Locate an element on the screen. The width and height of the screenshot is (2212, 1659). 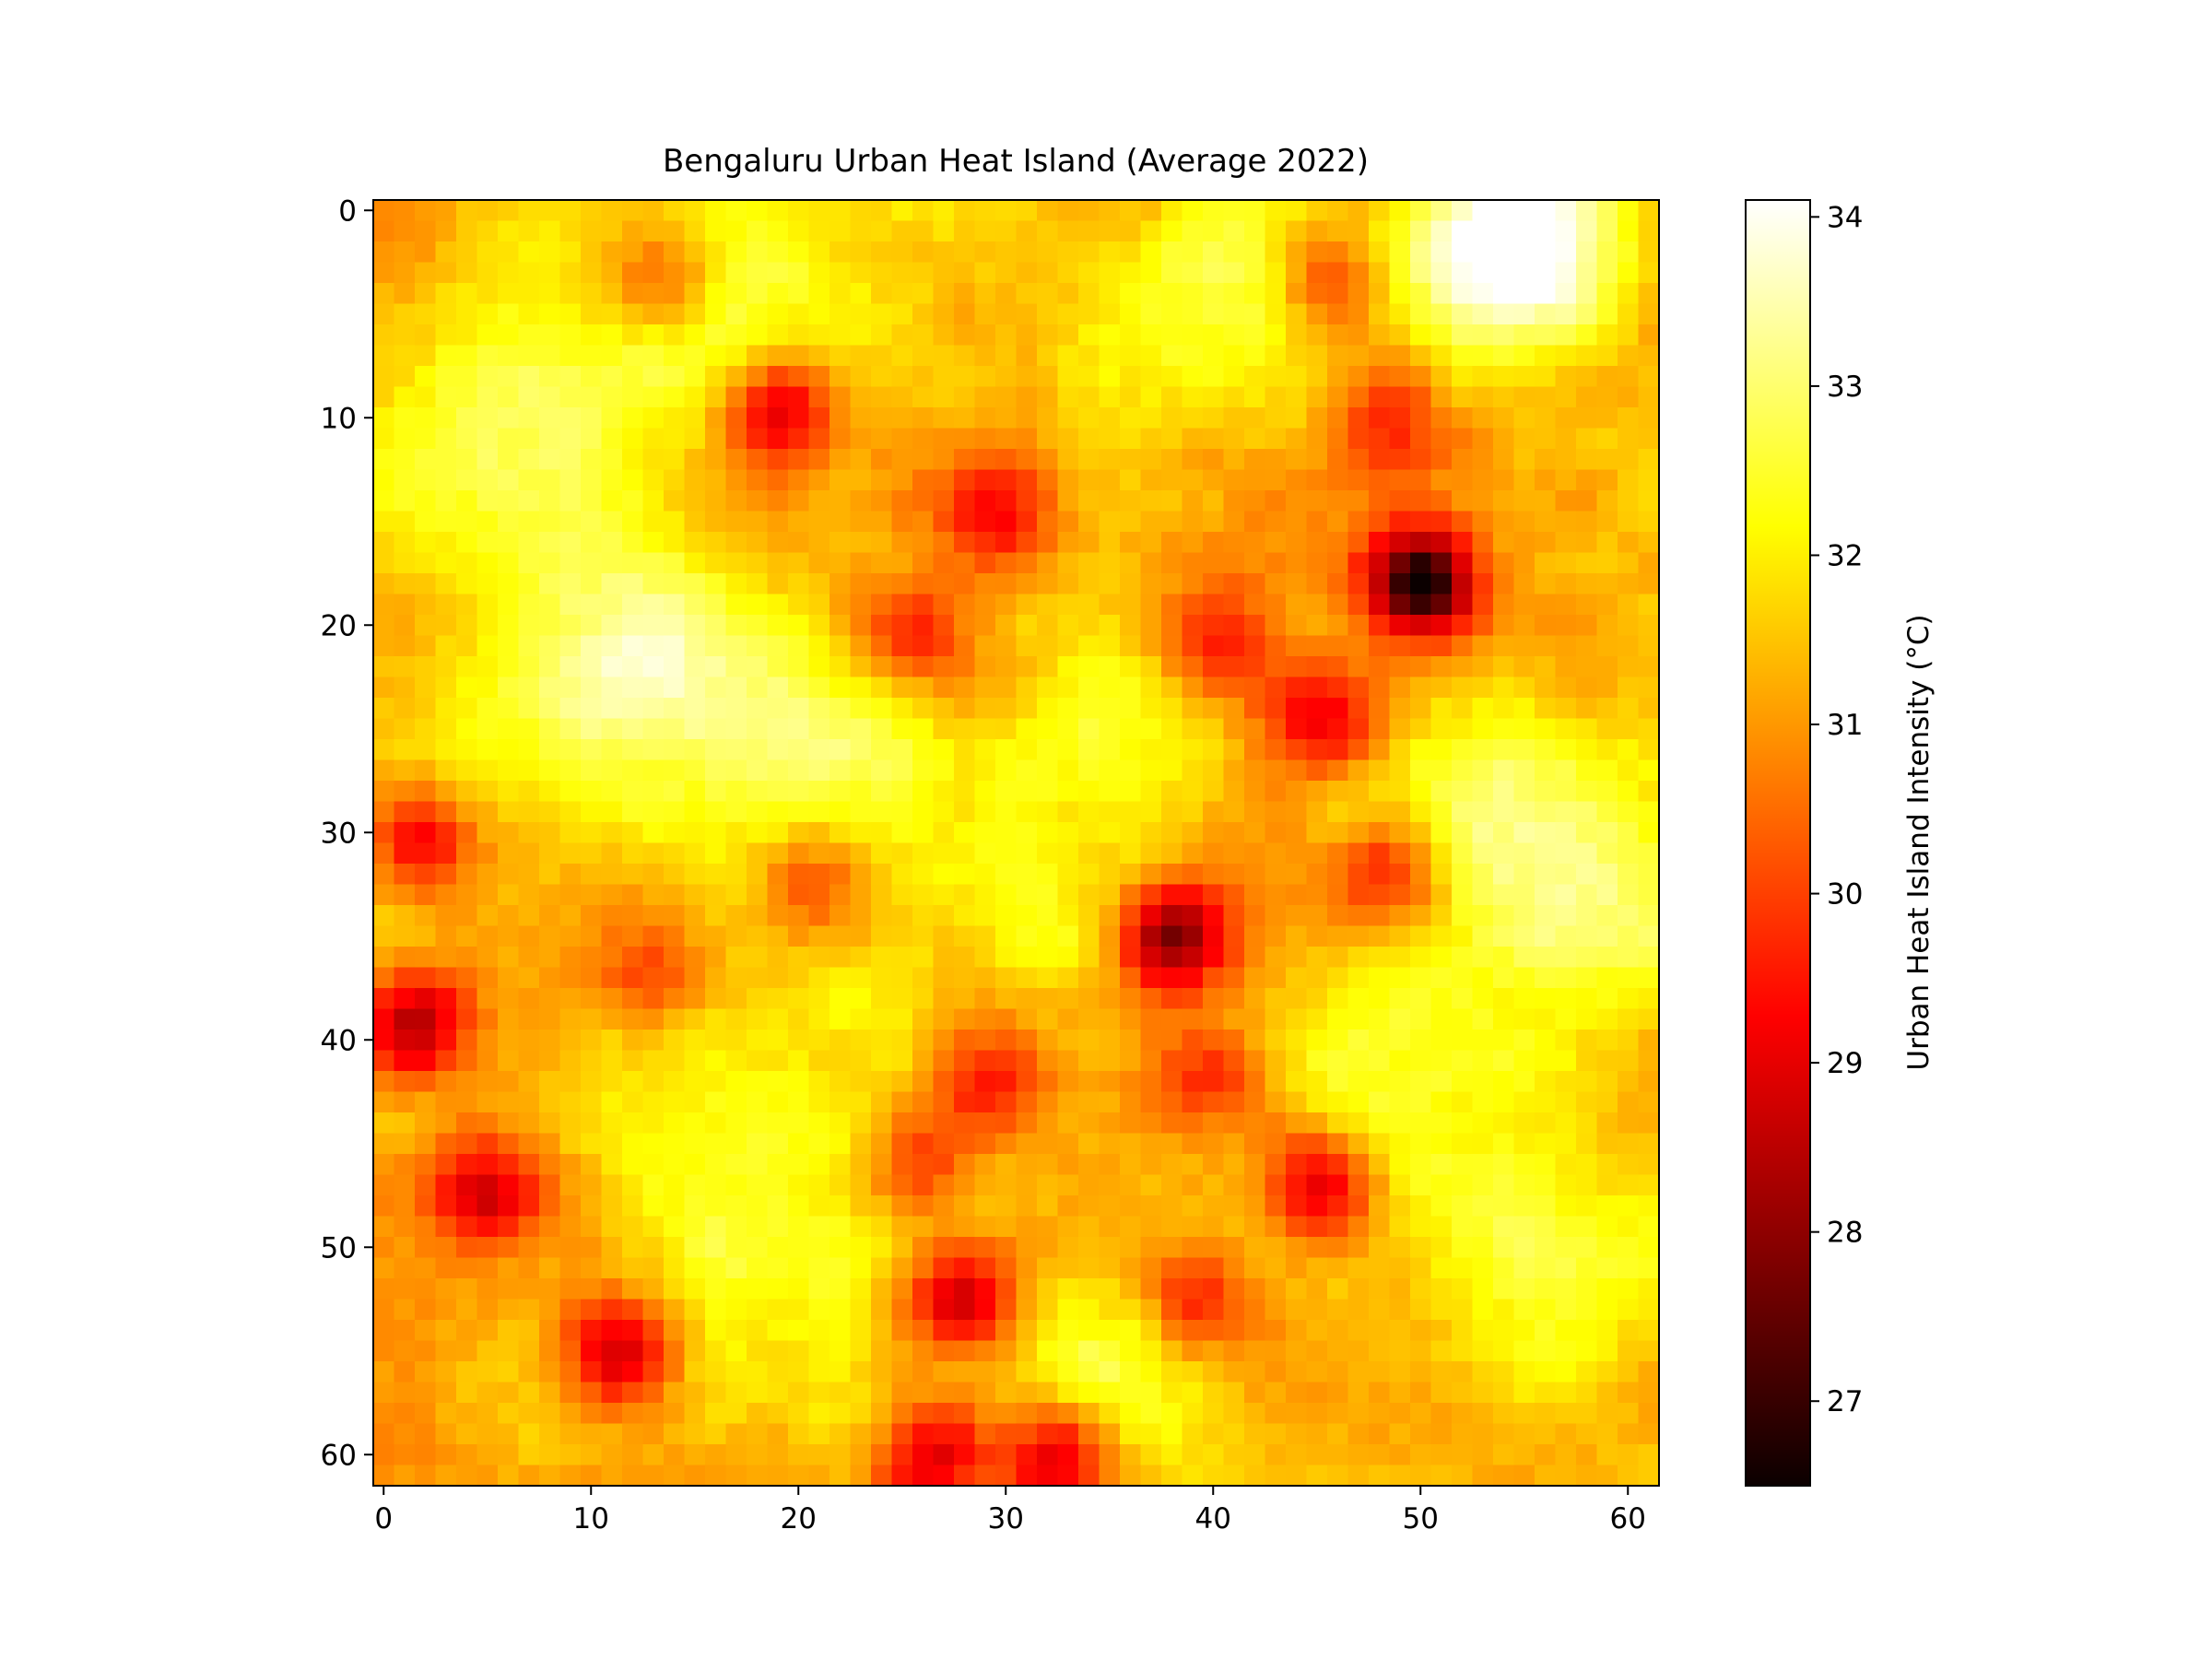
x-tick-label: 0 is located at coordinates (383, 1518).